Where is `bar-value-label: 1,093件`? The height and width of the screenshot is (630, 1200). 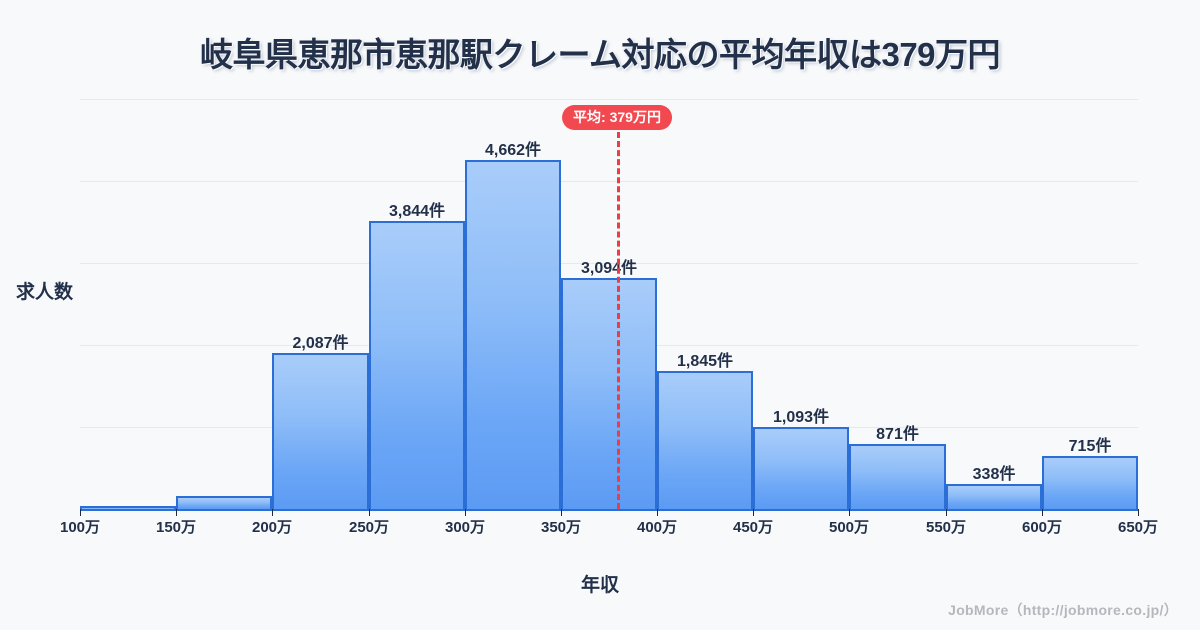
bar-value-label: 1,093件 is located at coordinates (801, 417).